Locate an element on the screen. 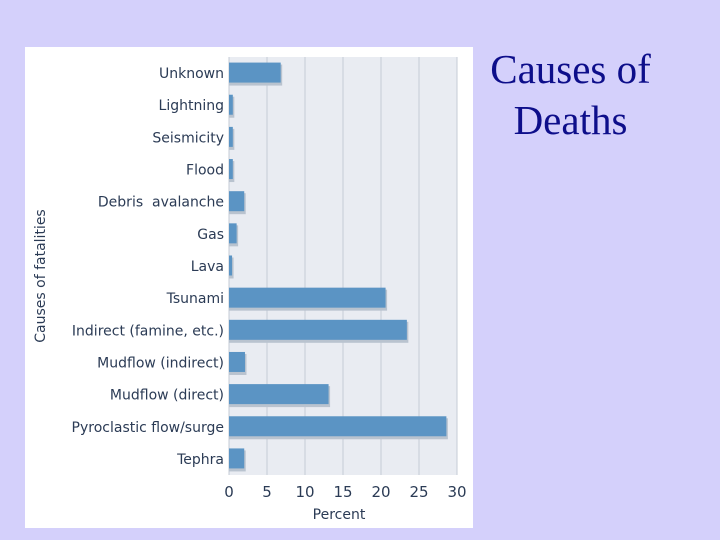 The height and width of the screenshot is (540, 720). category-label: Indirect (famine, etc.) is located at coordinates (148, 331).